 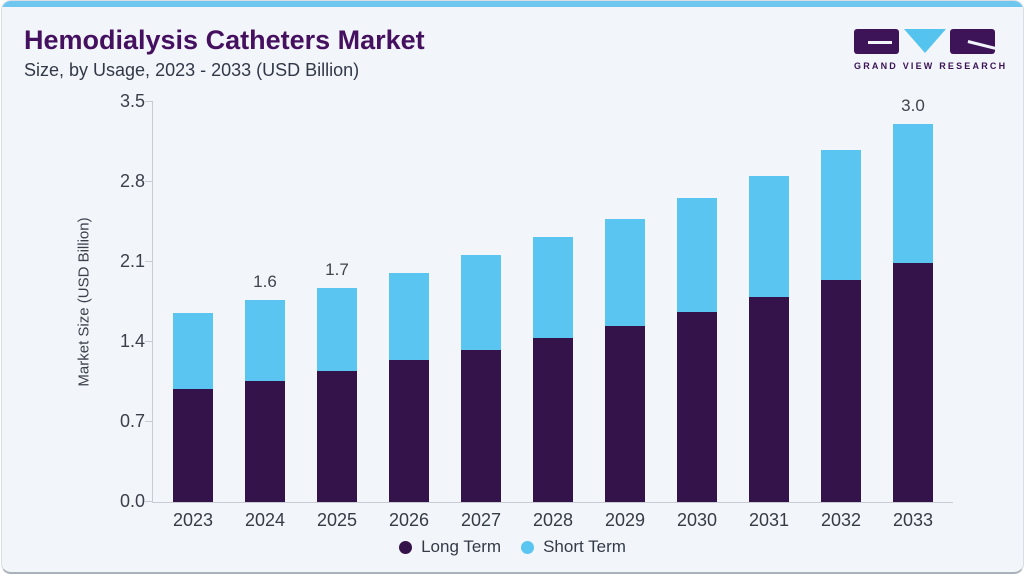 I want to click on bar-short-term-2030, so click(x=697, y=255).